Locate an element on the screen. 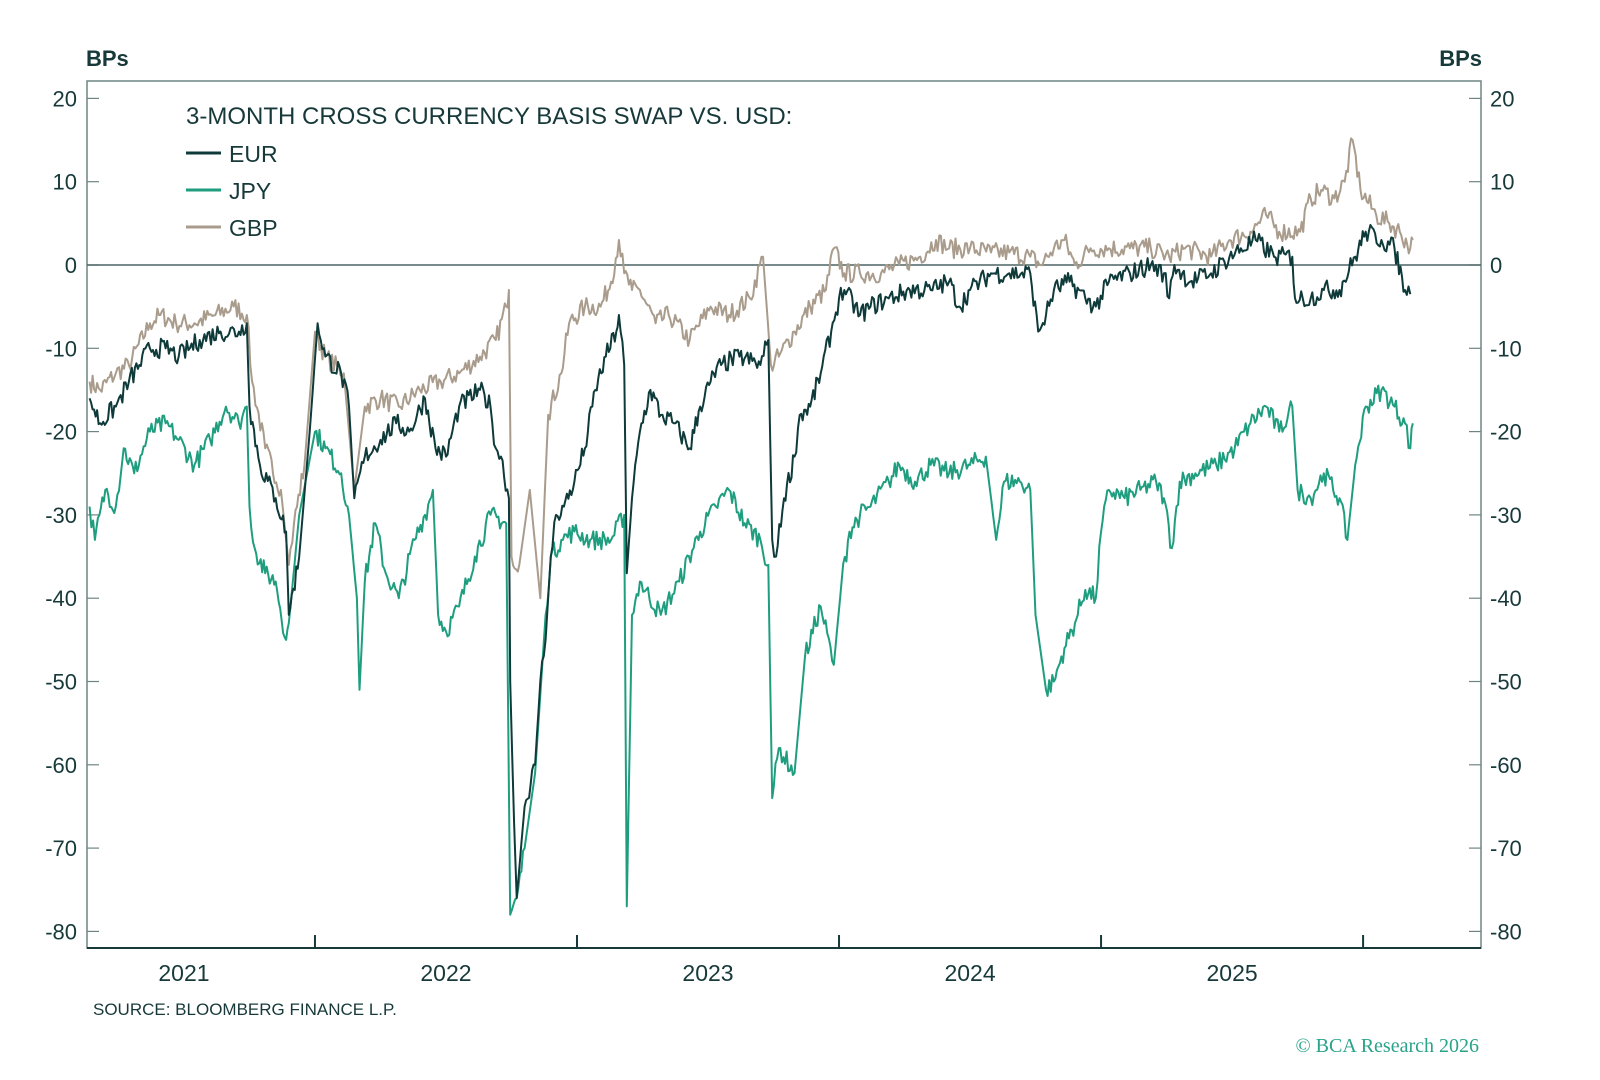 This screenshot has height=1080, width=1600. y-tick-label-right: 0 is located at coordinates (1496, 265).